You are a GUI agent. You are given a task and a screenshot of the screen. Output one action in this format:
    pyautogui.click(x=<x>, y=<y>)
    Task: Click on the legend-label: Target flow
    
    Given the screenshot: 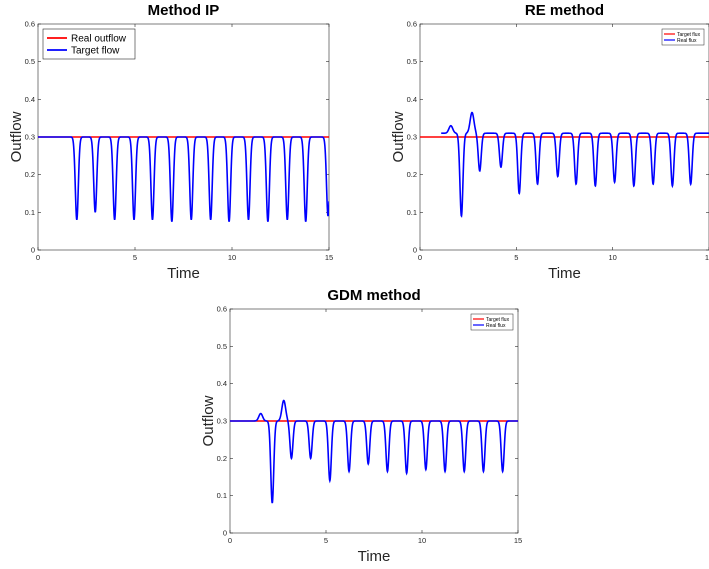 What is the action you would take?
    pyautogui.click(x=95, y=51)
    